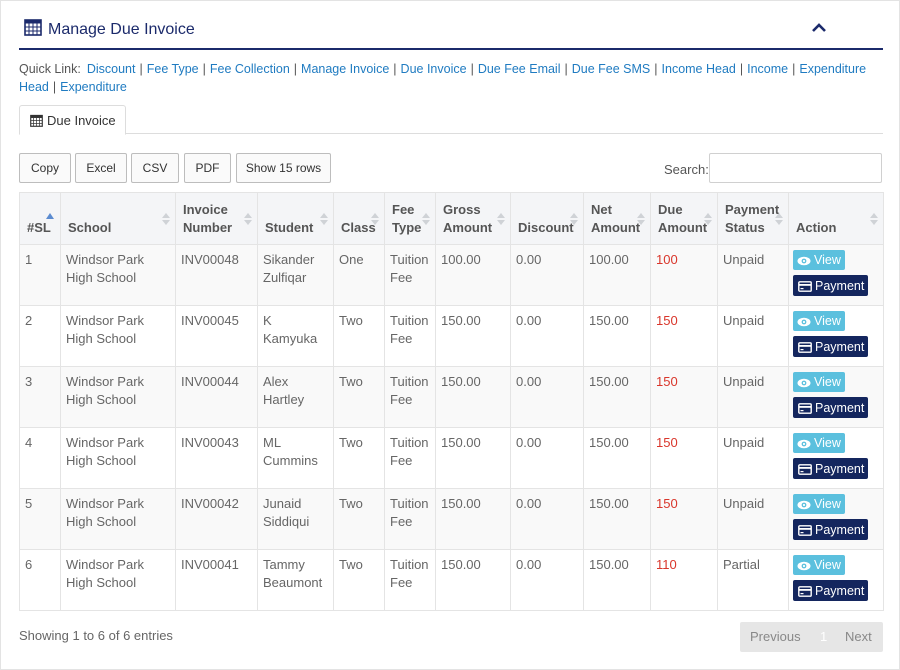 This screenshot has width=900, height=670. What do you see at coordinates (295, 397) in the screenshot?
I see `cell-student: Alex Hartley` at bounding box center [295, 397].